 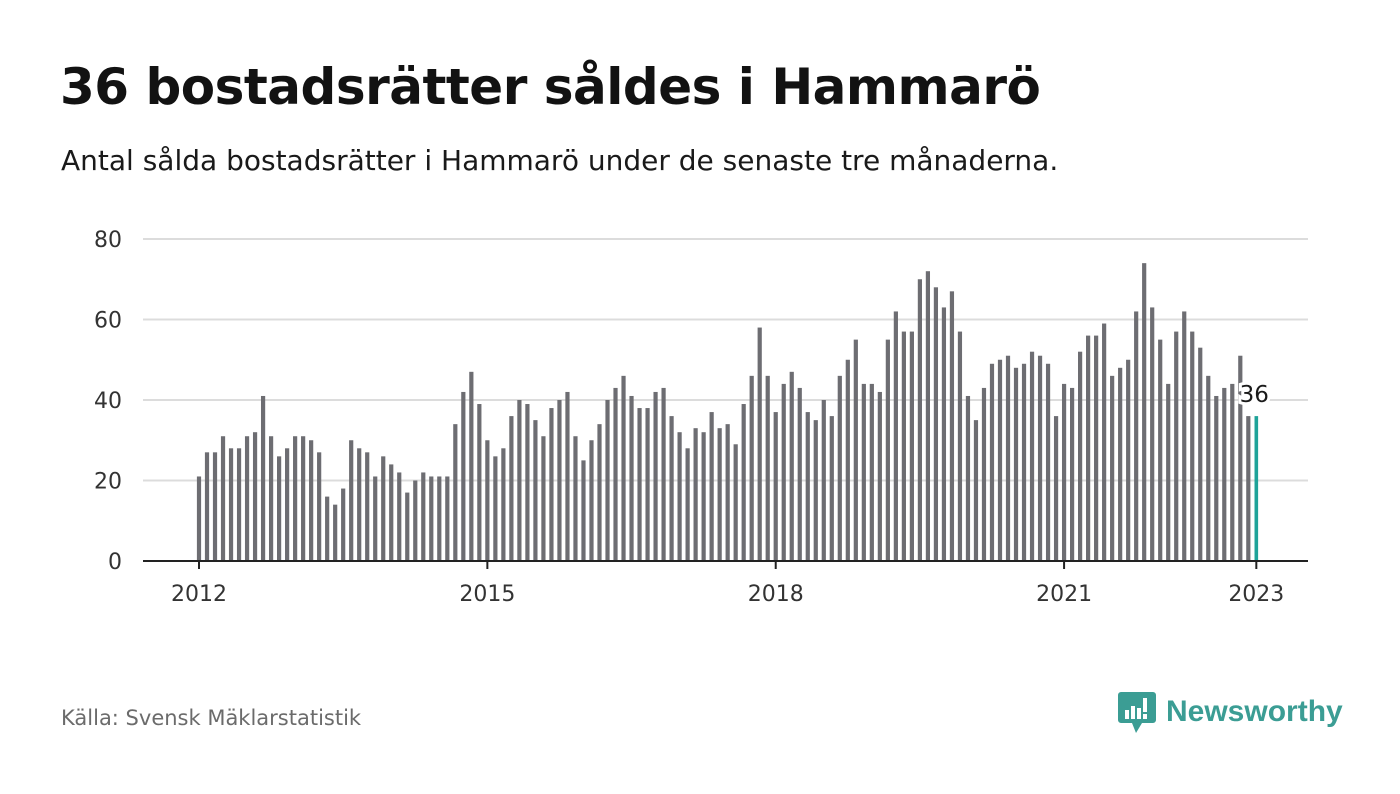 What do you see at coordinates (108, 401) in the screenshot?
I see `y-tick-label: 40` at bounding box center [108, 401].